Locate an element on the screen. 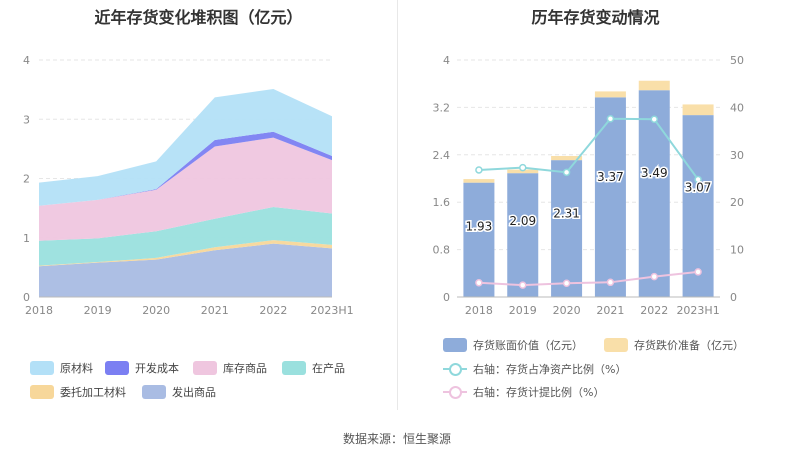 The image size is (794, 459). left-chart-title: 近年存货变化堆积图（亿元） is located at coordinates (198, 17).